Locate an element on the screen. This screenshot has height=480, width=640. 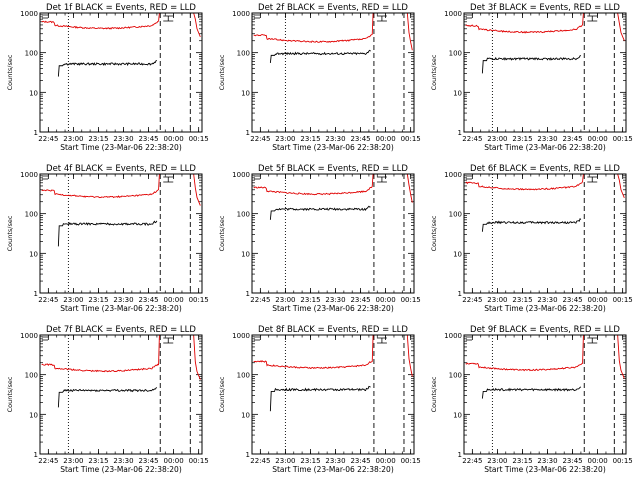
panel-title: Det 5f BLACK = Events, RED = LLD is located at coordinates (333, 169).